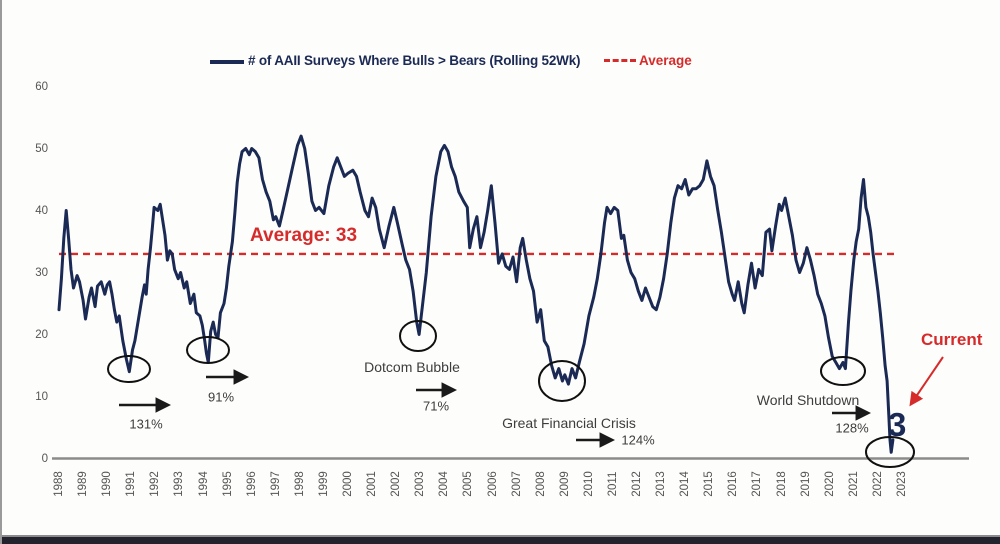  Describe the element at coordinates (620, 60) in the screenshot. I see `average-legend-swatch` at that location.